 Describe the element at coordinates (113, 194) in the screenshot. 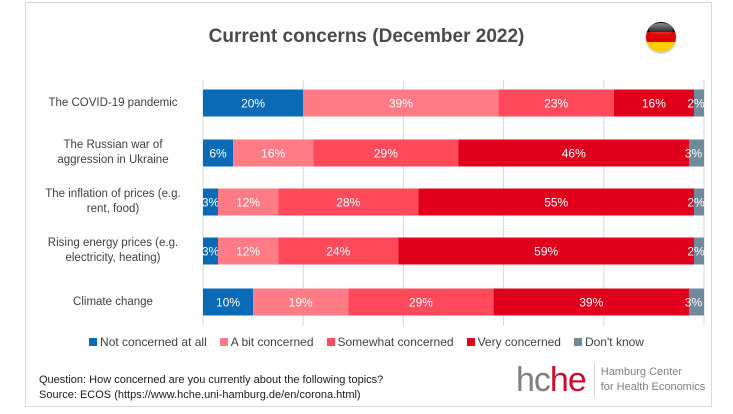

I see `category-label-line: The inflation of prices (e.g.` at that location.